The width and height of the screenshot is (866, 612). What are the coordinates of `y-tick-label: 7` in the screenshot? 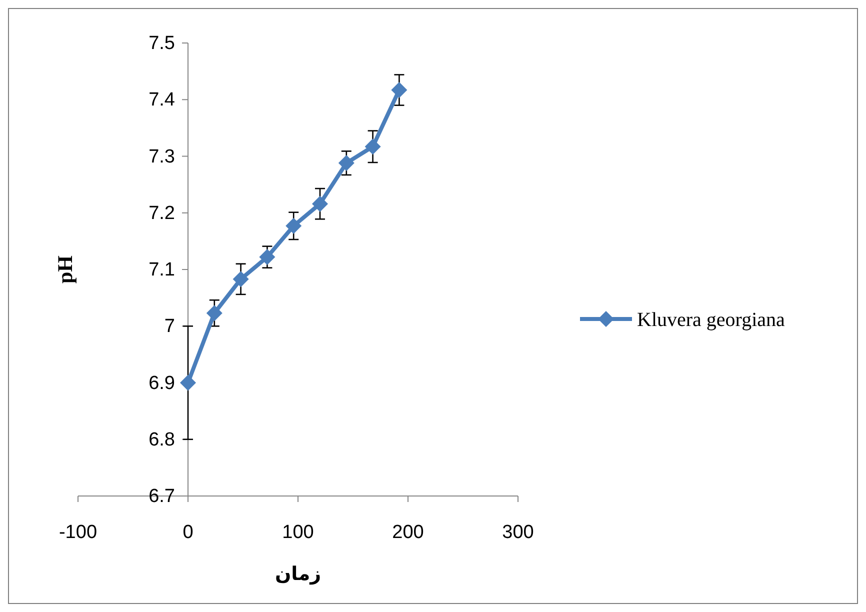 It's located at (169, 327).